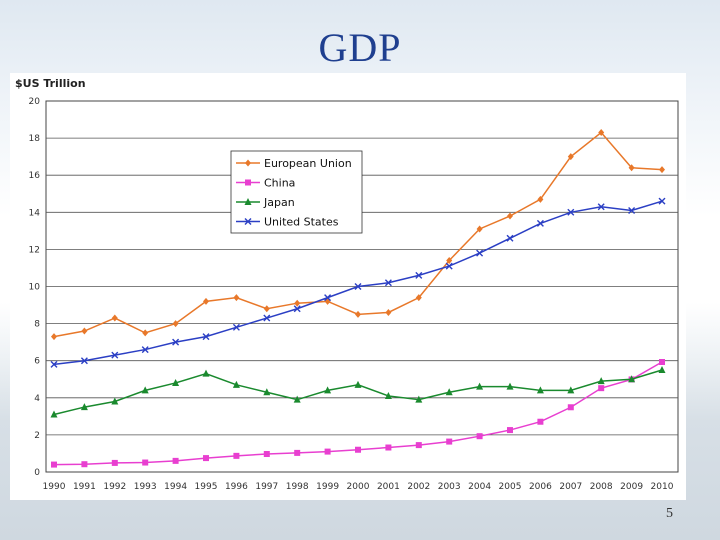 The height and width of the screenshot is (540, 720). What do you see at coordinates (631, 487) in the screenshot?
I see `x-tick-label: 2009` at bounding box center [631, 487].